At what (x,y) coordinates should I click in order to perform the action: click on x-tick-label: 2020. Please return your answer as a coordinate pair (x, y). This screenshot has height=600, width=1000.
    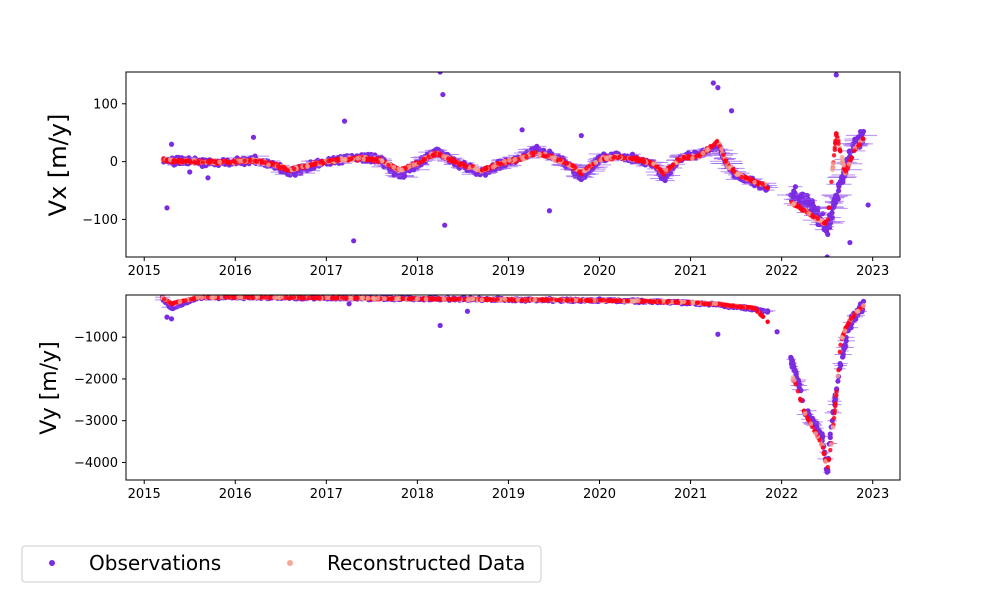
    Looking at the image, I should click on (599, 271).